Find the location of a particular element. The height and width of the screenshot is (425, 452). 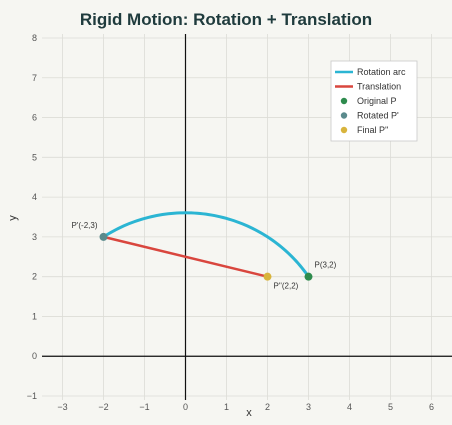

legend-entry: Rotated P' is located at coordinates (378, 116).